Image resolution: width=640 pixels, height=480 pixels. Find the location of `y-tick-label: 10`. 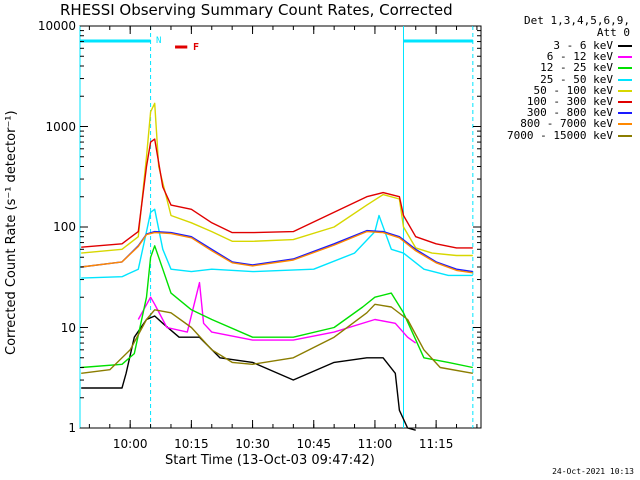

y-tick-label: 10 is located at coordinates (68, 327).